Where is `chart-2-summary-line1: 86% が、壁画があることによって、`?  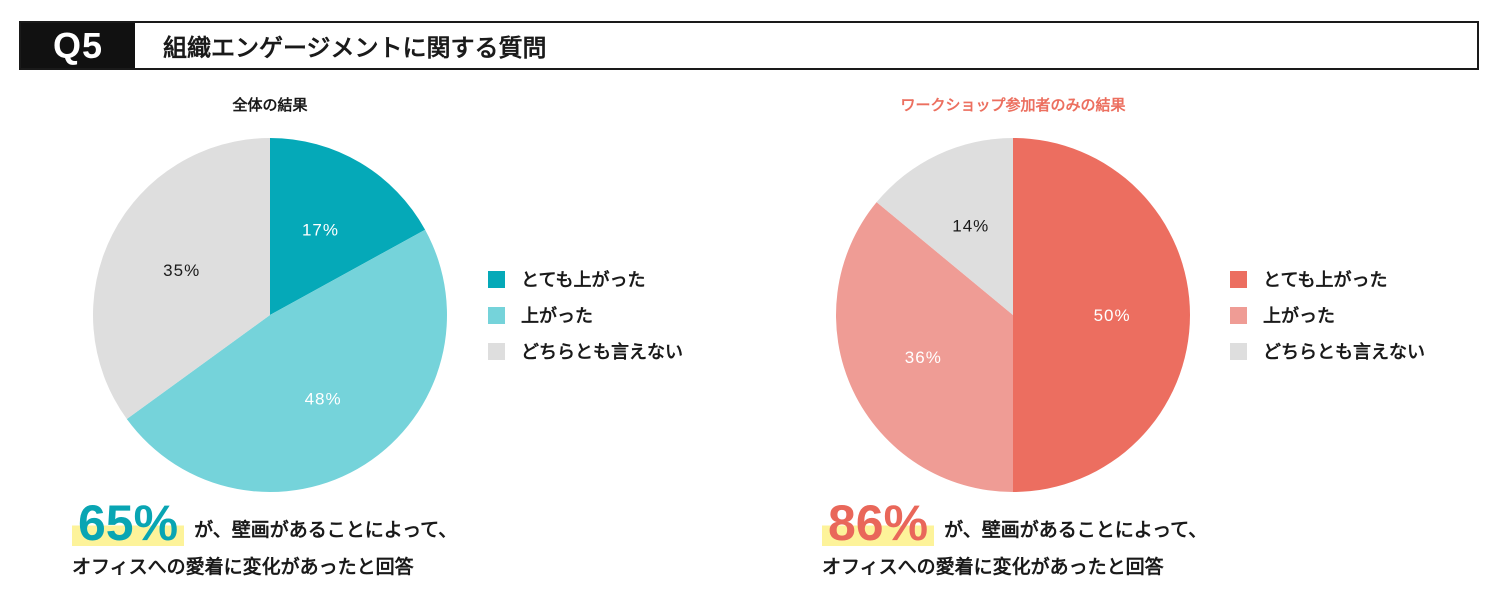
chart-2-summary-line1: 86% が、壁画があることによって、 is located at coordinates (1015, 523).